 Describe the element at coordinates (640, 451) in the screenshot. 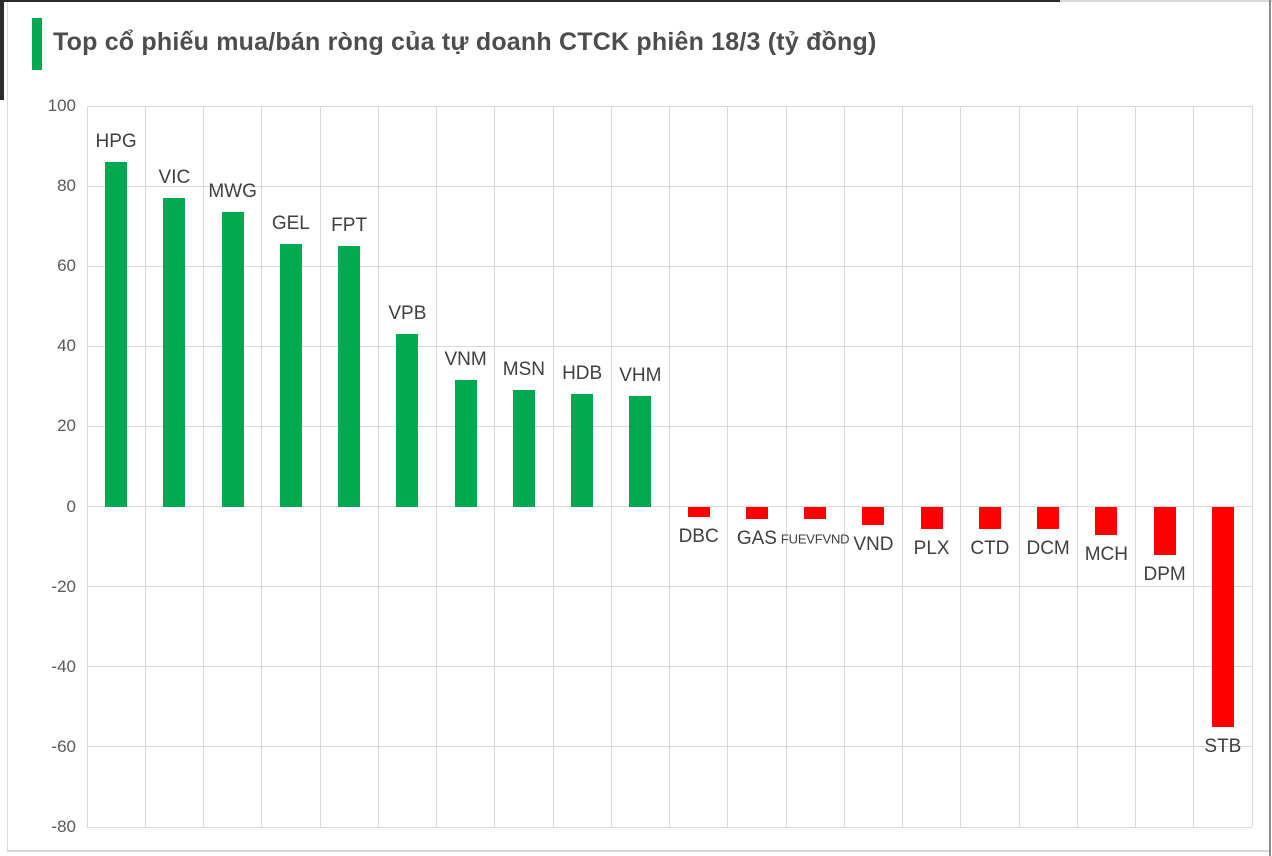

I see `bar-VHM` at that location.